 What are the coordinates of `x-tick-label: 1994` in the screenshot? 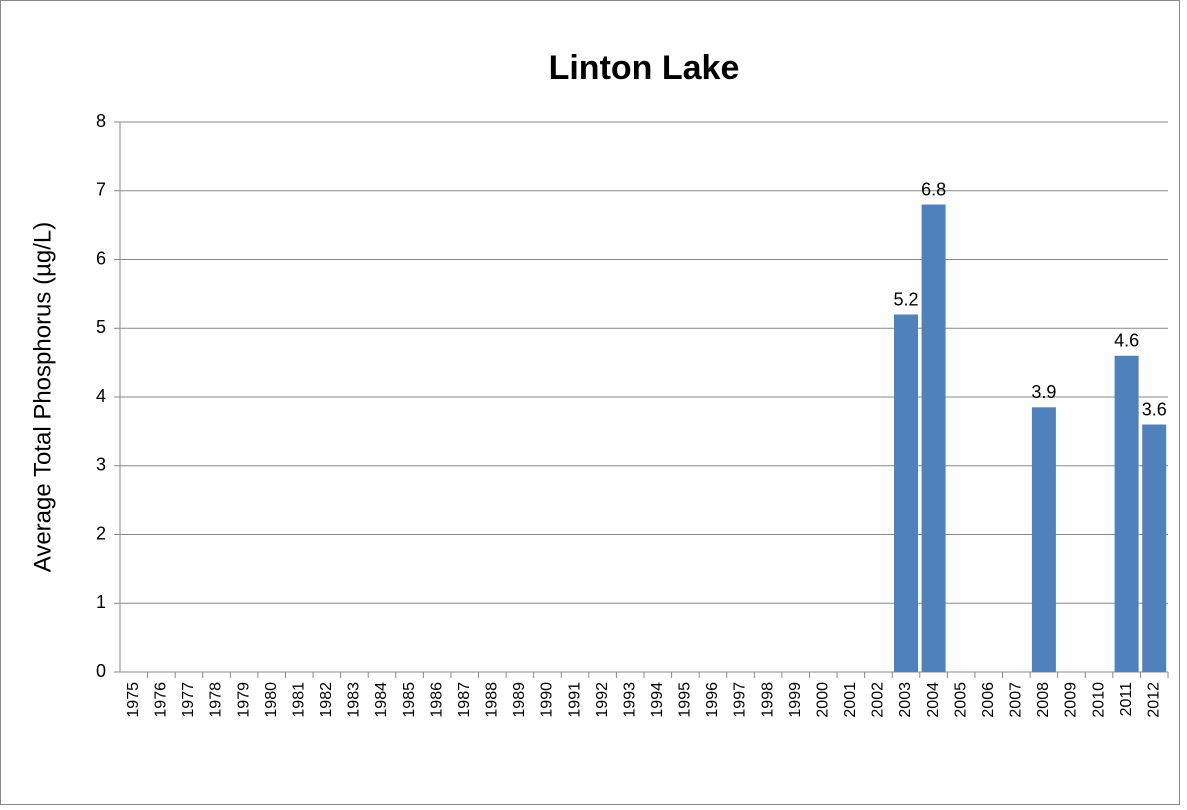 It's located at (657, 700).